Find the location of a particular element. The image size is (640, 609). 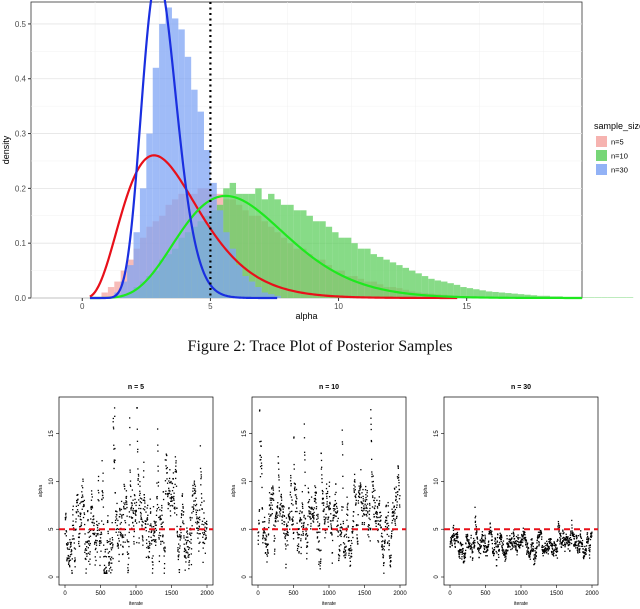

y-tick-label: 15 is located at coordinates (52, 433).